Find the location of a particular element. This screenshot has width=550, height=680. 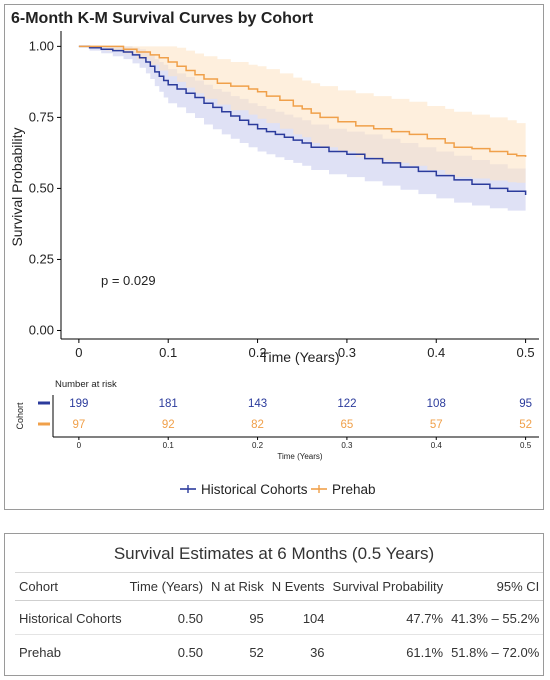

y-tick-label: 0.50 is located at coordinates (41, 187).